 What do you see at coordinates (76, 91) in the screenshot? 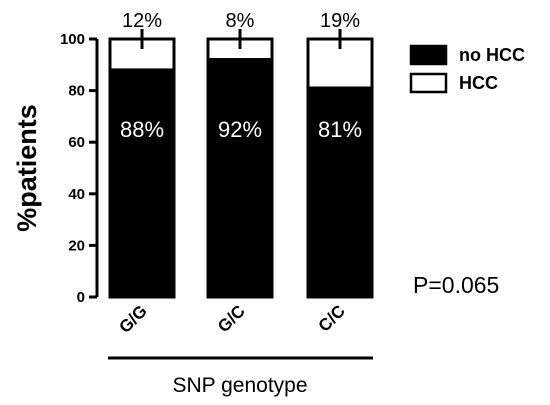
I see `y-tick-label: 80` at bounding box center [76, 91].